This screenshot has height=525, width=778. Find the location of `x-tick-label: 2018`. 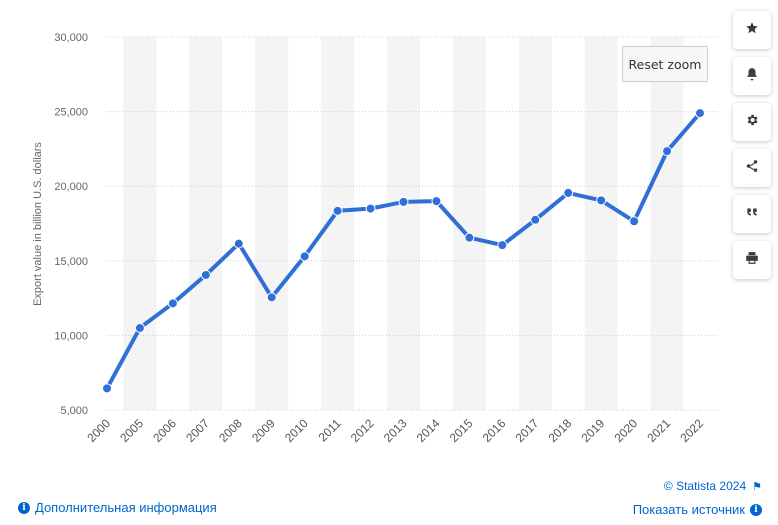

x-tick-label: 2018 is located at coordinates (560, 430).